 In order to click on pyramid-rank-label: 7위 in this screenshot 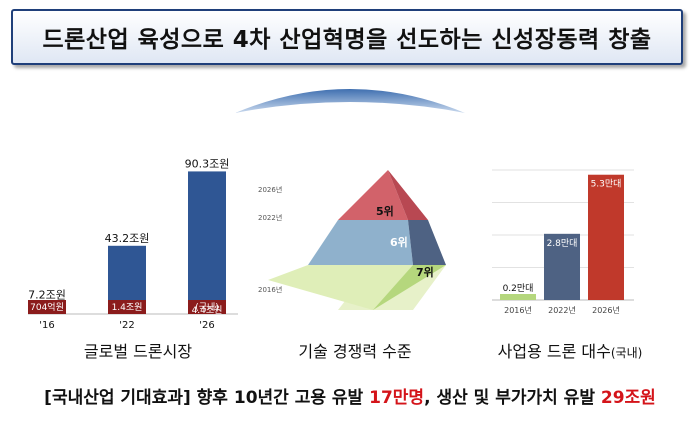, I will do `click(425, 272)`.